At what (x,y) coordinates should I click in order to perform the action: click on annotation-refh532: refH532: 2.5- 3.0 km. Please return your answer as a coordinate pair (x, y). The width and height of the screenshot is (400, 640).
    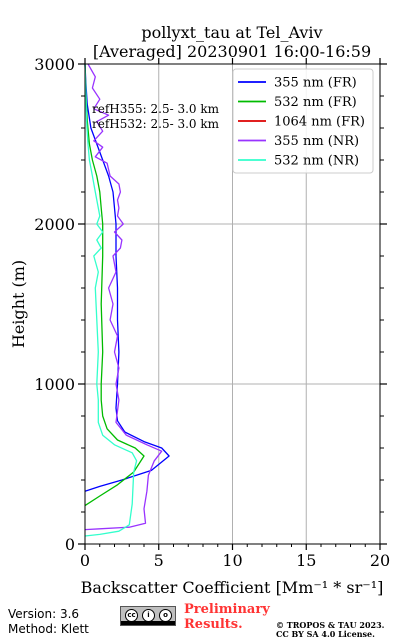
    Looking at the image, I should click on (156, 124).